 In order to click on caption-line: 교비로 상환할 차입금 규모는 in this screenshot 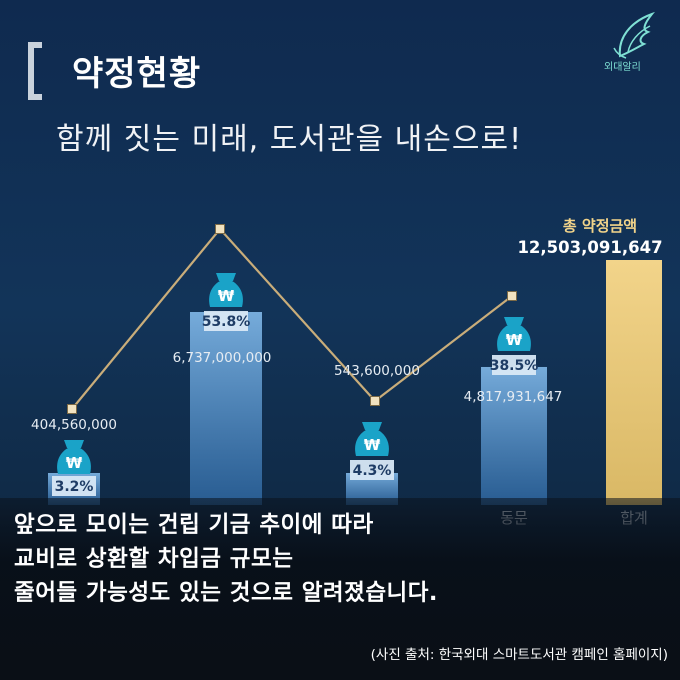, I will do `click(154, 559)`.